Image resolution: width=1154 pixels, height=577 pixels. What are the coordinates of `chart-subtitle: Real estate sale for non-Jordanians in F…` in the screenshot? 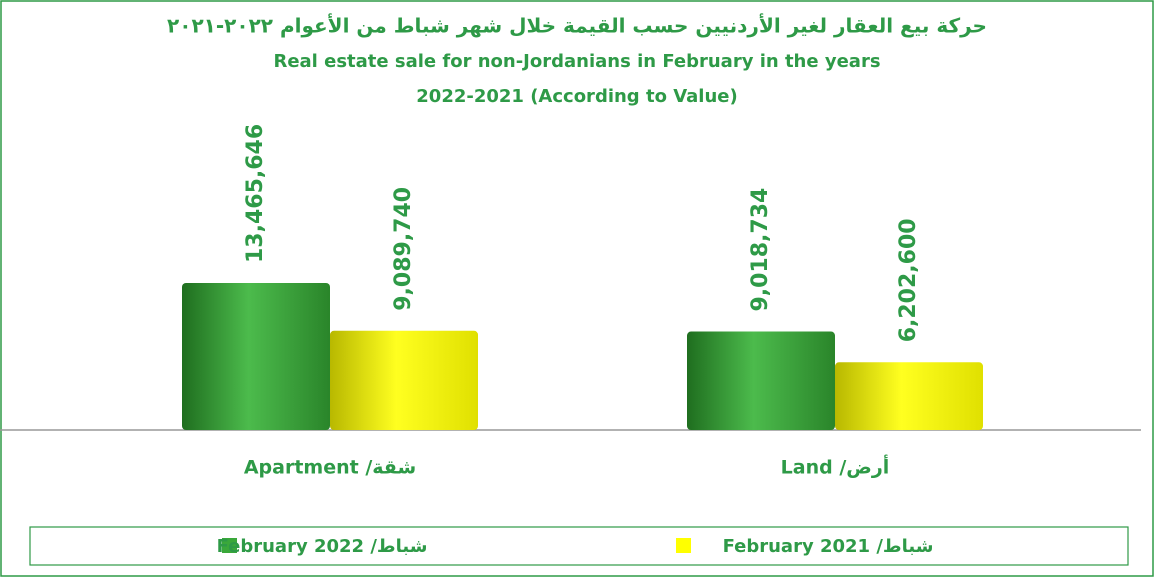 It's located at (576, 61).